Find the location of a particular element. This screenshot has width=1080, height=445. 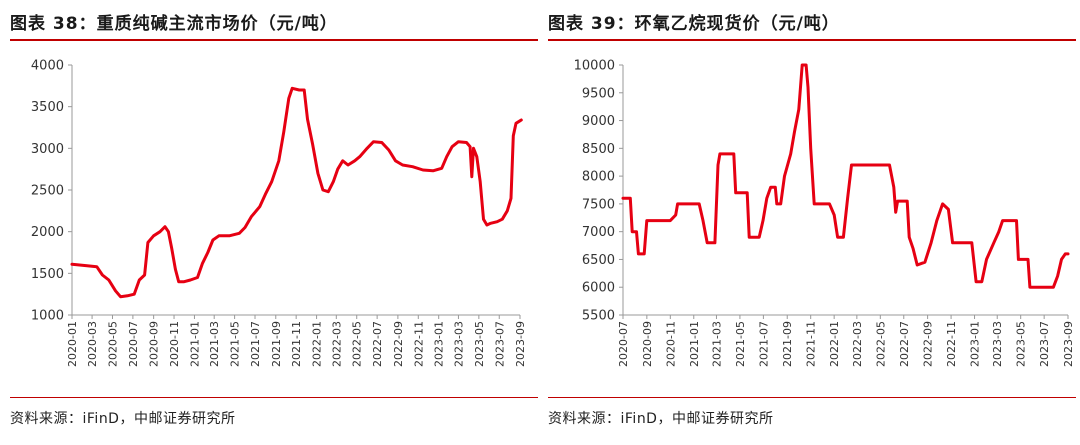

y-tick-label: 9500 is located at coordinates (598, 93).